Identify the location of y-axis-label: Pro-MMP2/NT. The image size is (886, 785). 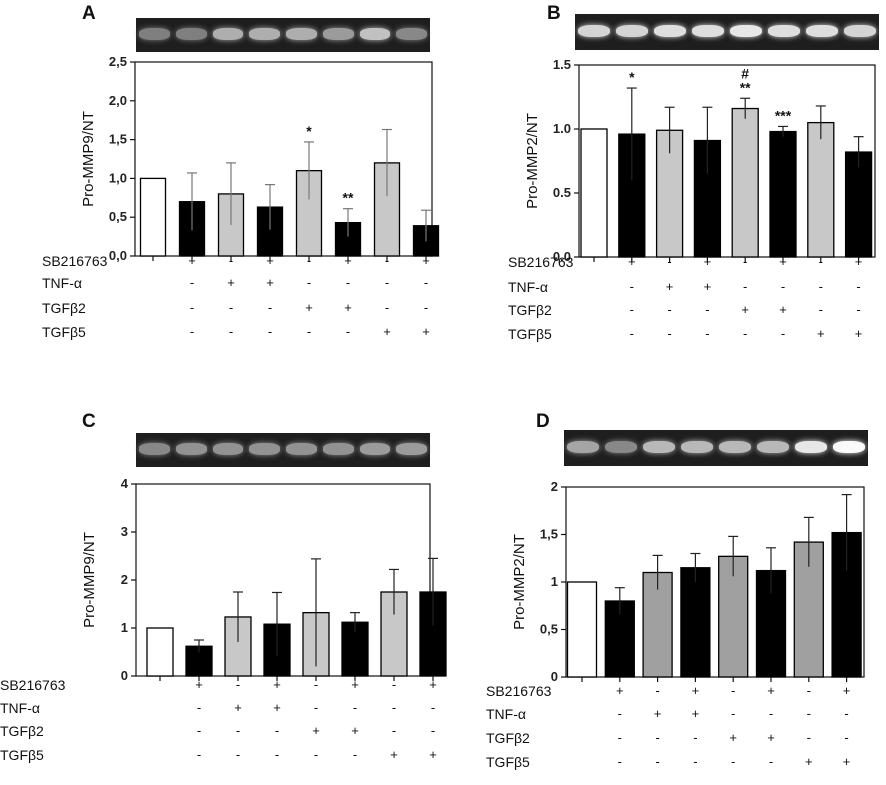
(532, 161).